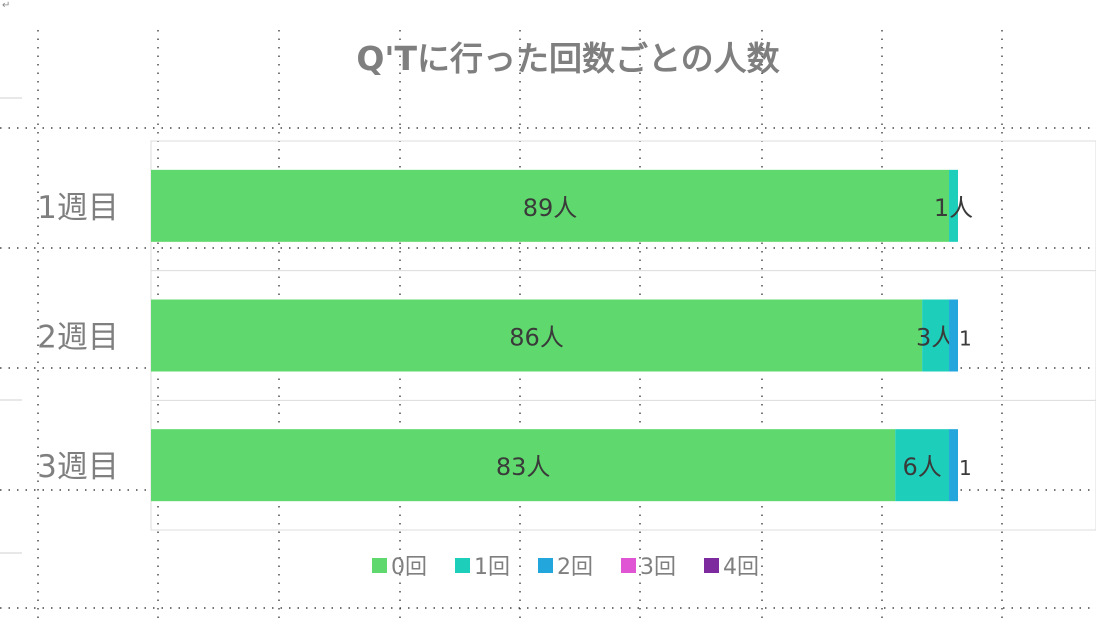 The height and width of the screenshot is (630, 1096). Describe the element at coordinates (658, 567) in the screenshot. I see `legend-label: 3回` at that location.